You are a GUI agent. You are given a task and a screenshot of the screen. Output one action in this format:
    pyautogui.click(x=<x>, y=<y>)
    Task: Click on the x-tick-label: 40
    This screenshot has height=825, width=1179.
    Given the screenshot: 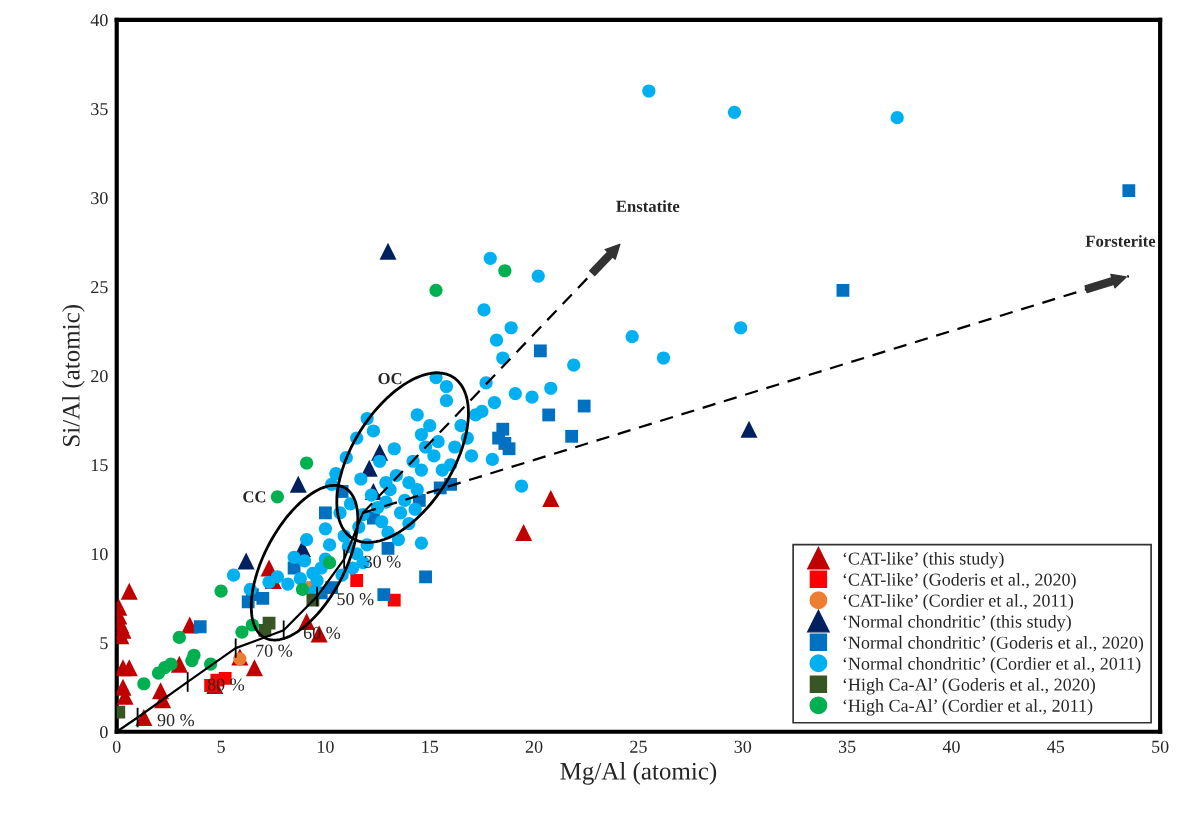 What is the action you would take?
    pyautogui.click(x=951, y=746)
    